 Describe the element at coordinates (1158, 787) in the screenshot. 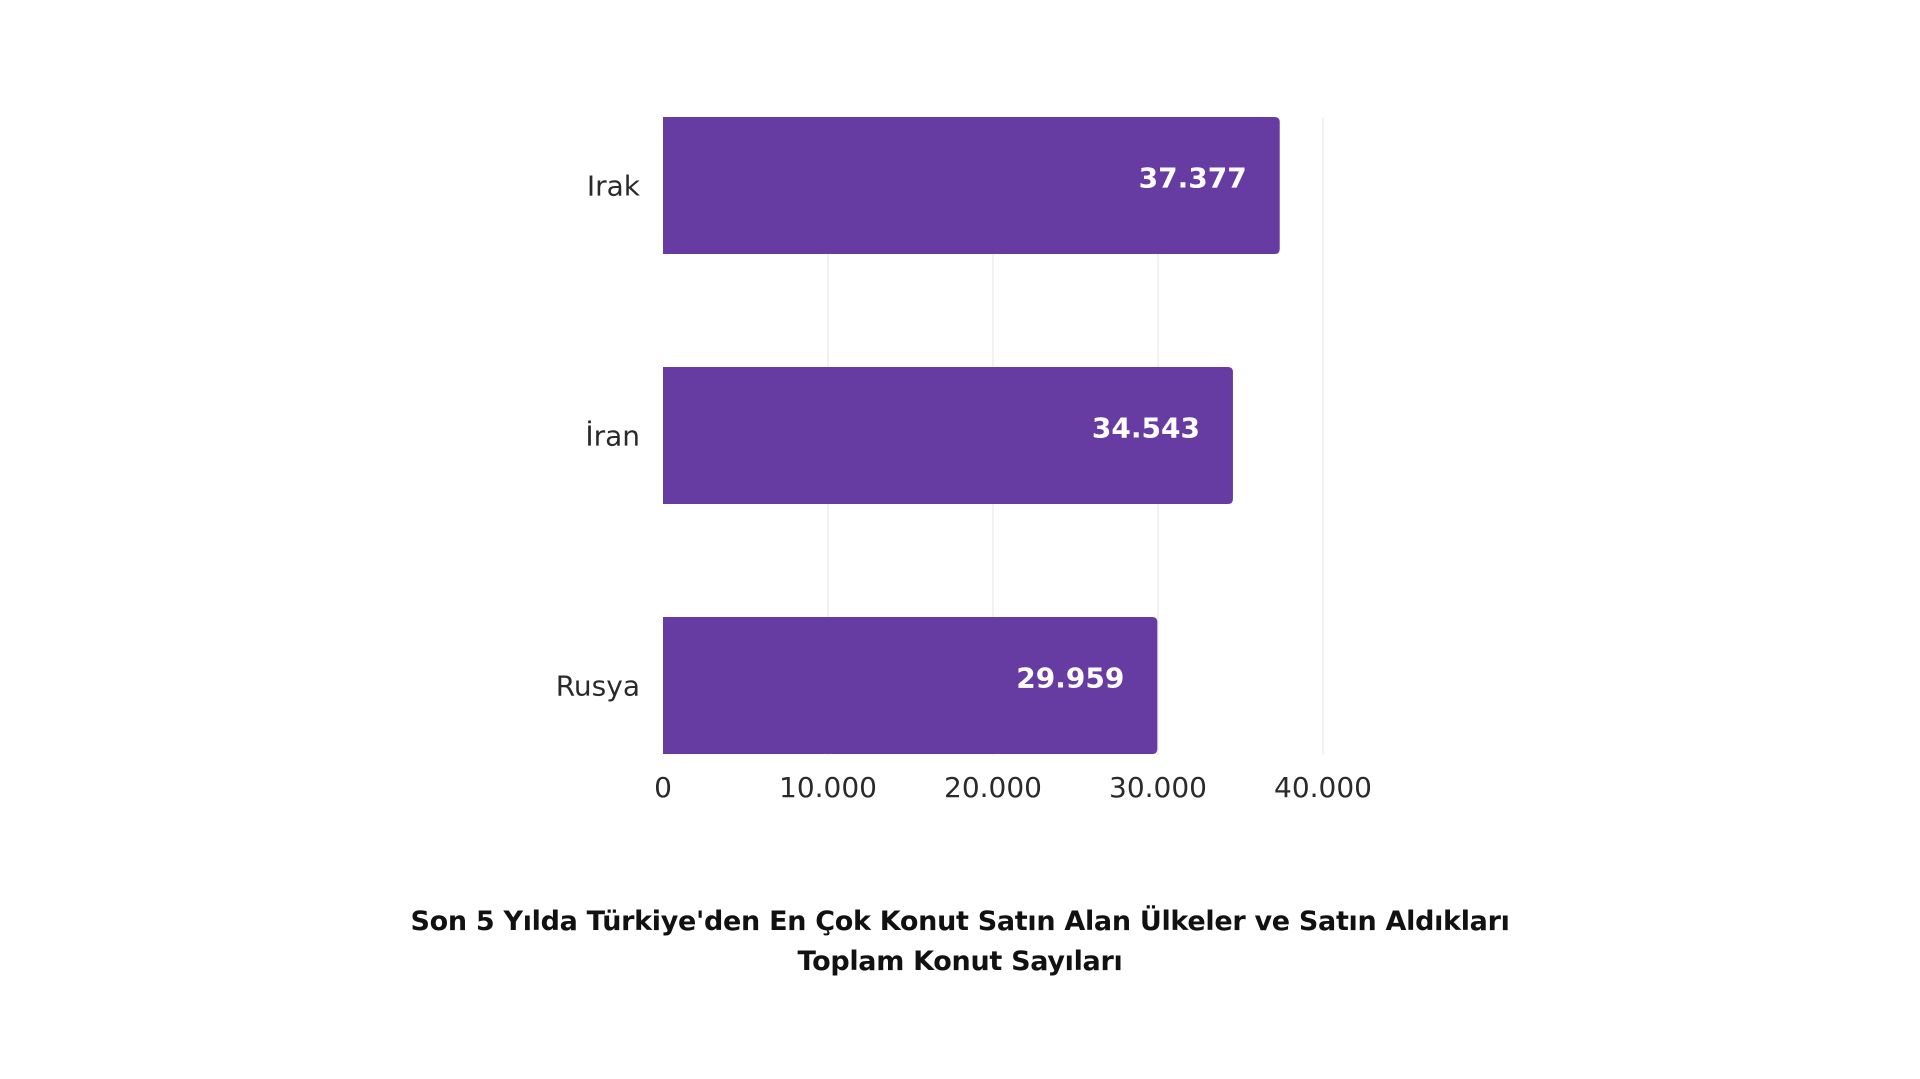

I see `x-tick-label-3: 30.000` at that location.